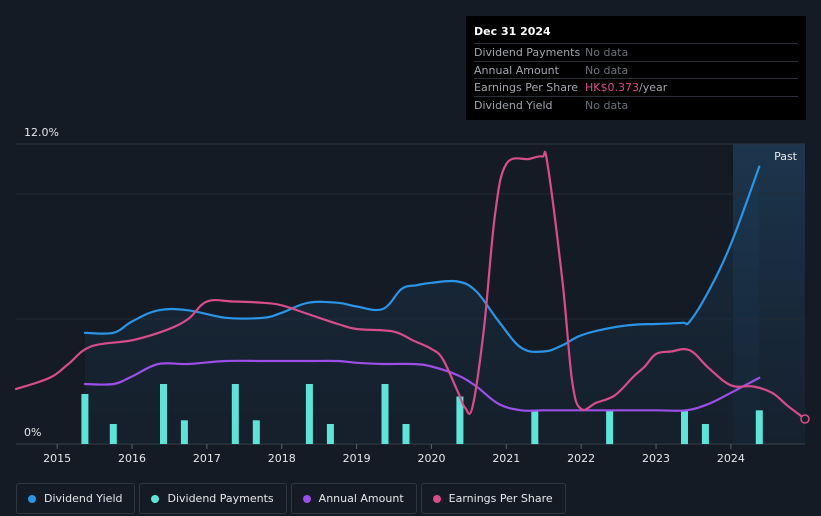  What do you see at coordinates (207, 458) in the screenshot?
I see `x-tick-label: 2017` at bounding box center [207, 458].